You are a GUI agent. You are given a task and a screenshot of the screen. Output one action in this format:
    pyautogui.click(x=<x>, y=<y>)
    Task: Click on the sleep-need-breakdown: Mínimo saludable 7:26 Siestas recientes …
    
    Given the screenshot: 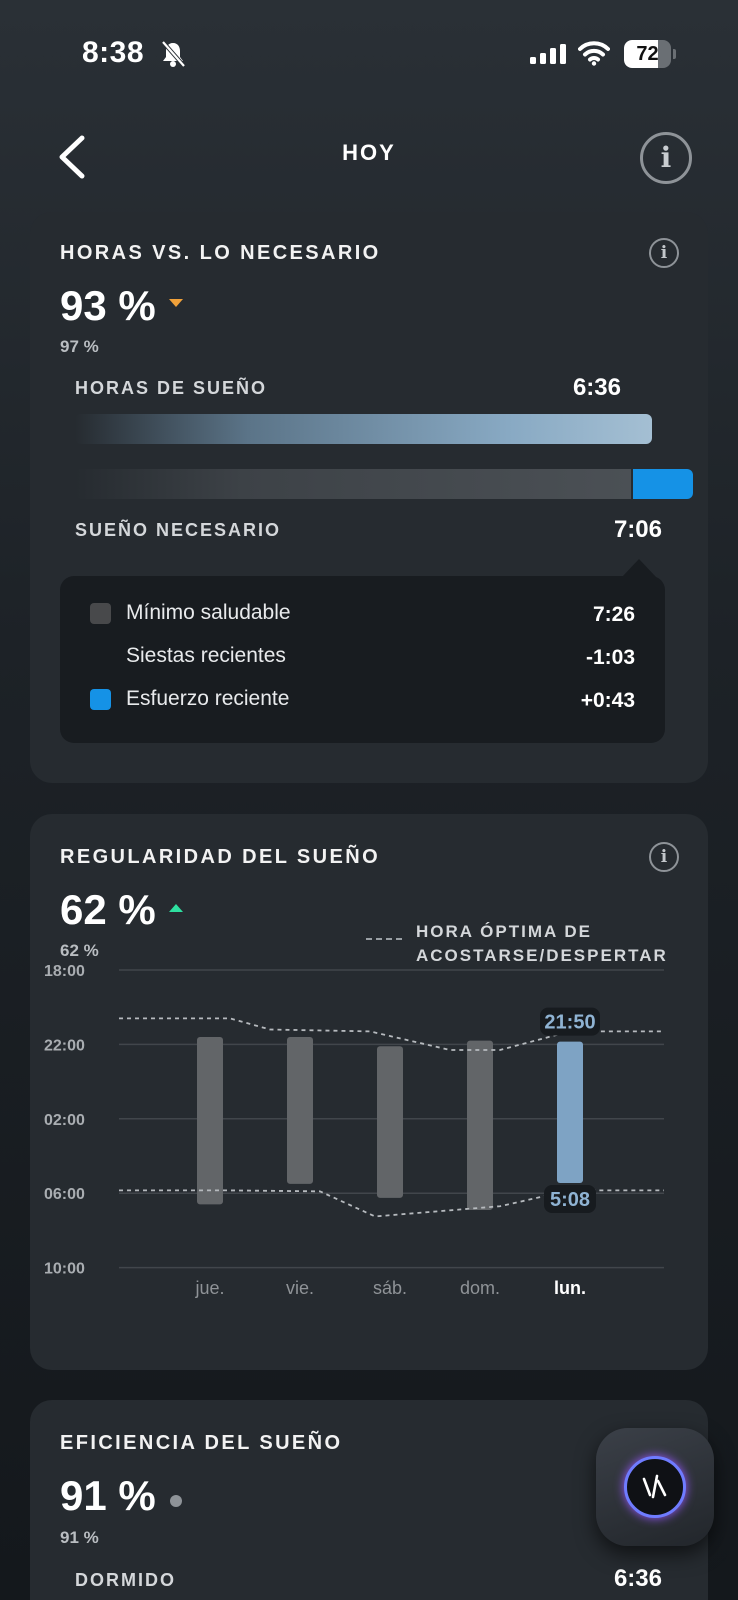 What is the action you would take?
    pyautogui.click(x=362, y=659)
    